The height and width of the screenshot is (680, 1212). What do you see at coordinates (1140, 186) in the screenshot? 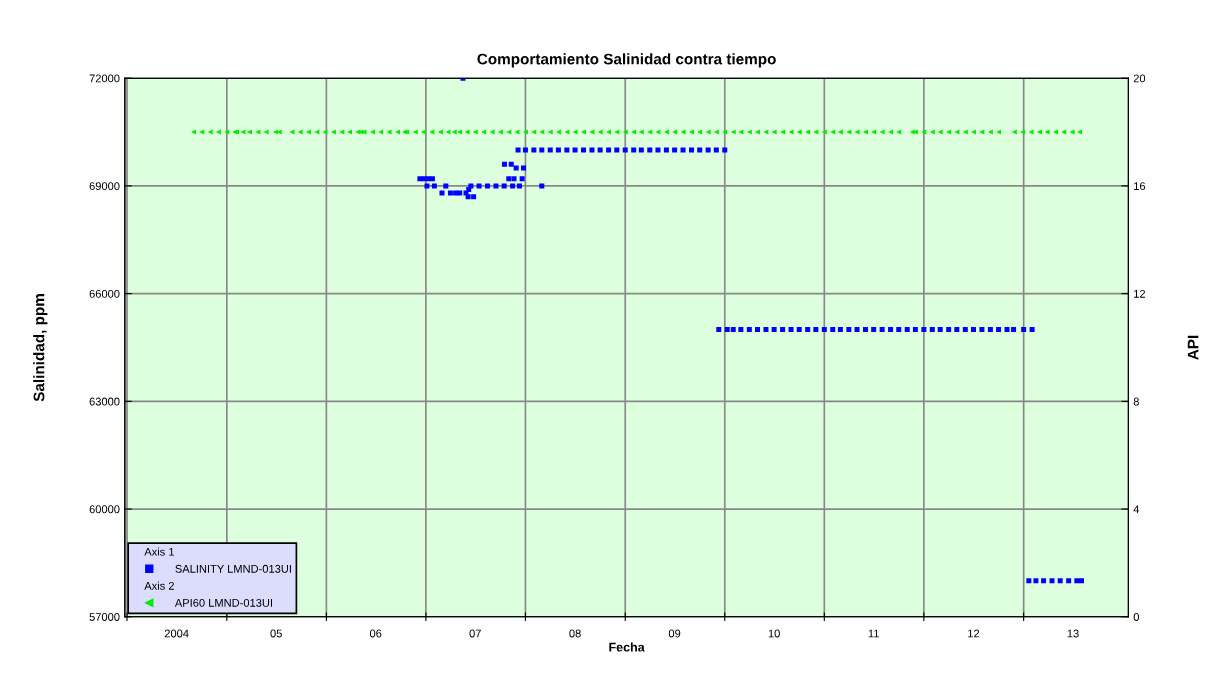
I see `y2-tick-label: 16` at bounding box center [1140, 186].